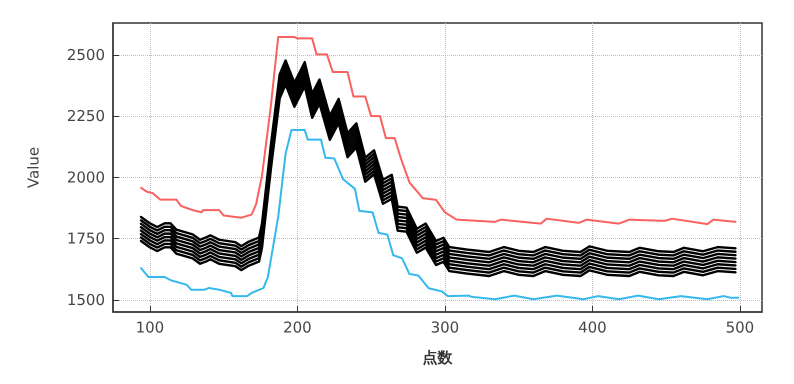 Image resolution: width=794 pixels, height=384 pixels. I want to click on x-tick-label: 400, so click(592, 327).